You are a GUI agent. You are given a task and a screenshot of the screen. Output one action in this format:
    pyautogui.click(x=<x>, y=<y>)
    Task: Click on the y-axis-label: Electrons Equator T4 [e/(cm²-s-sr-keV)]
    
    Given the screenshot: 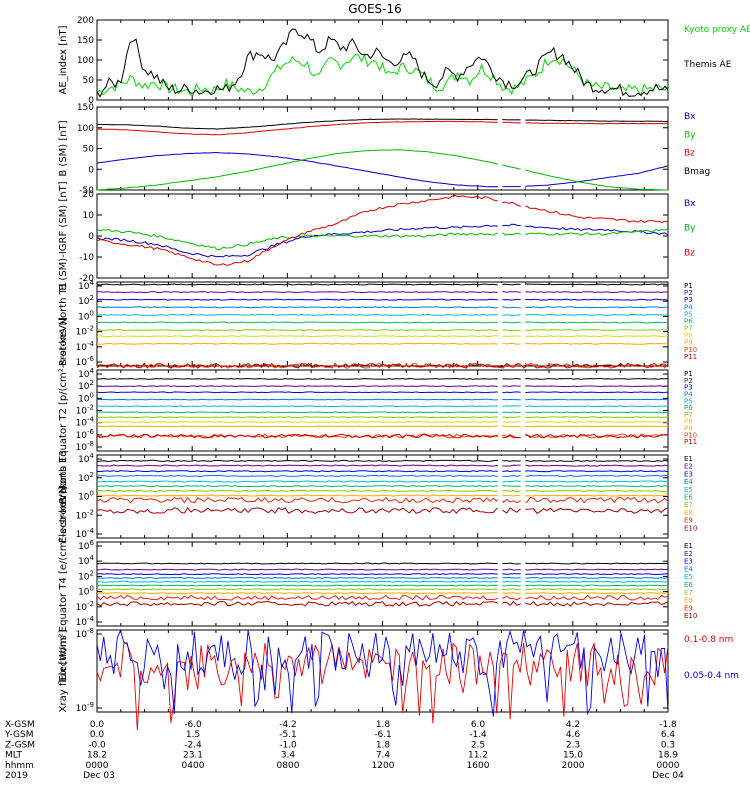 What is the action you would take?
    pyautogui.click(x=63, y=583)
    